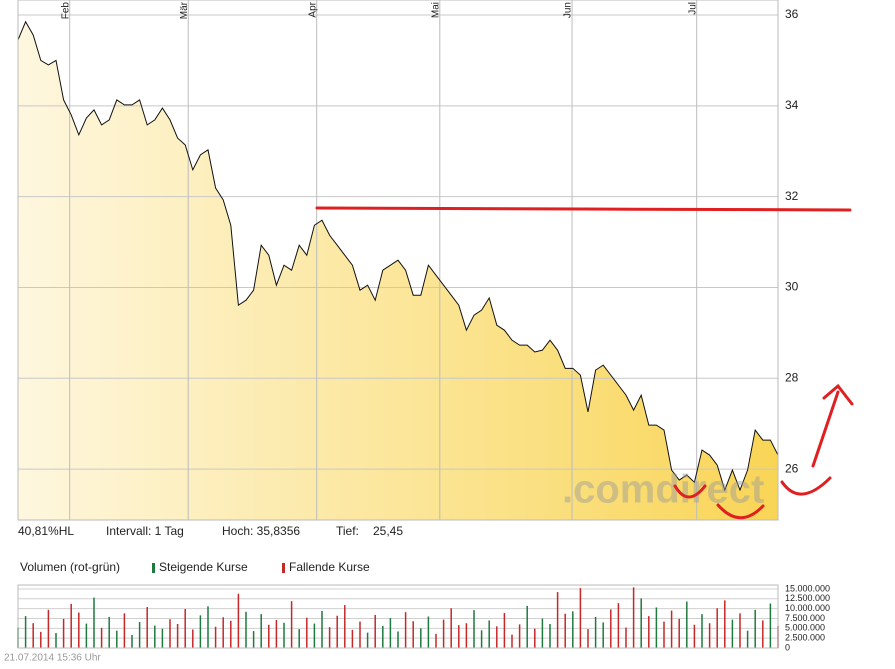  I want to click on y-tick-label: 2.500.000, so click(805, 638).